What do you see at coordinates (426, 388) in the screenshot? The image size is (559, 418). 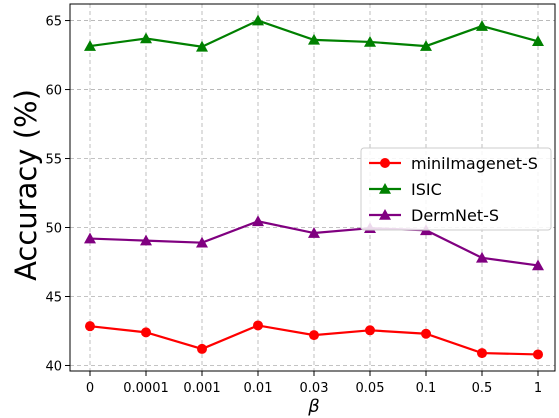 I see `x-tick-label: 0.1` at bounding box center [426, 388].